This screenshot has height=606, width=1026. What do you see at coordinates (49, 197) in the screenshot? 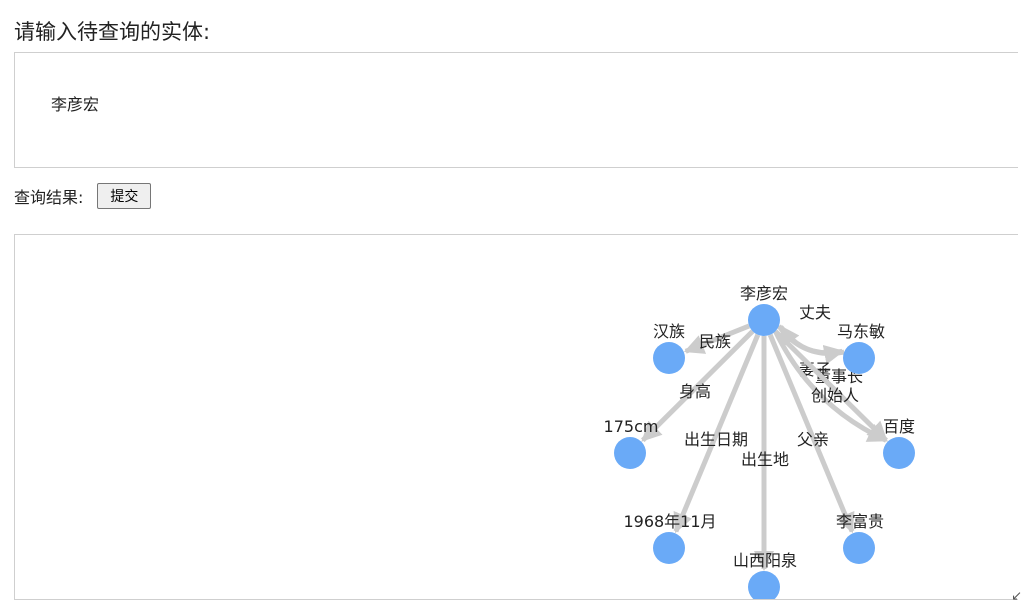
I see `result-label: 查询结果:` at bounding box center [49, 197].